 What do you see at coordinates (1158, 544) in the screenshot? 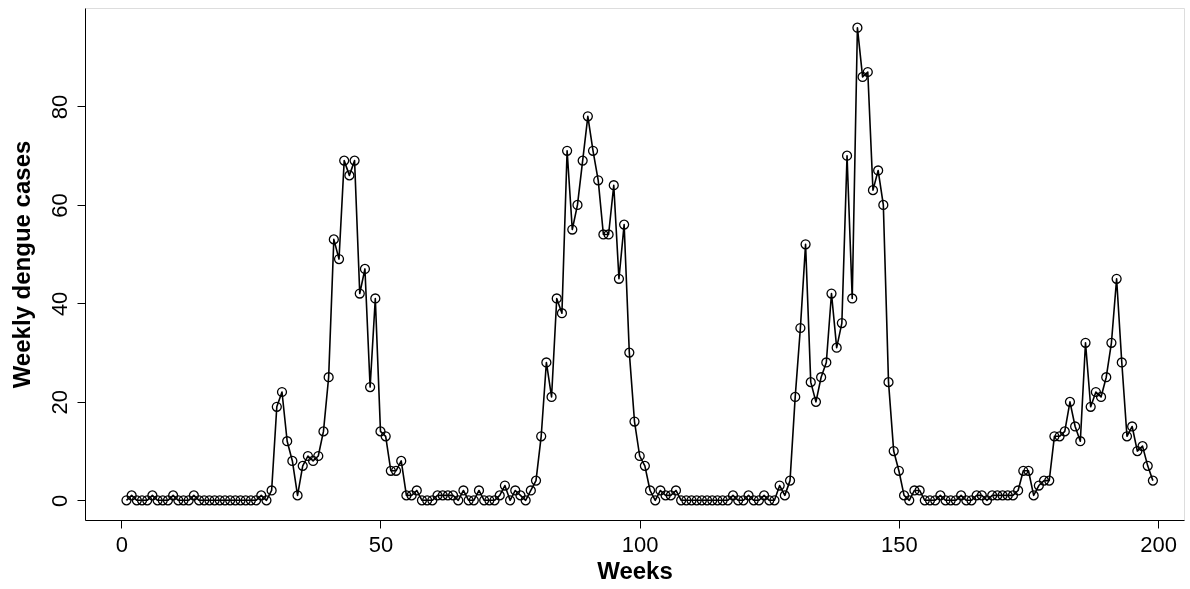
I see `x-tick-label: 200` at bounding box center [1158, 544].